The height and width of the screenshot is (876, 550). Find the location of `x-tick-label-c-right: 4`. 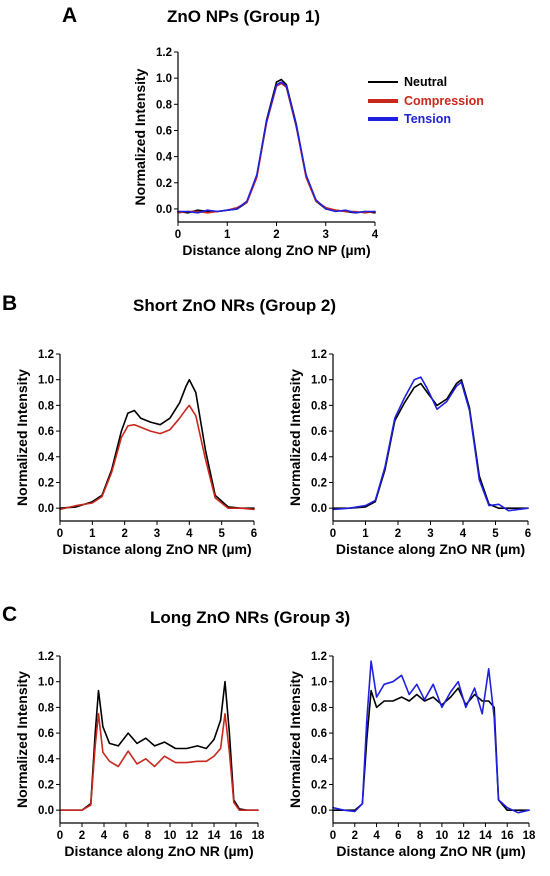

x-tick-label-c-right: 4 is located at coordinates (376, 836).